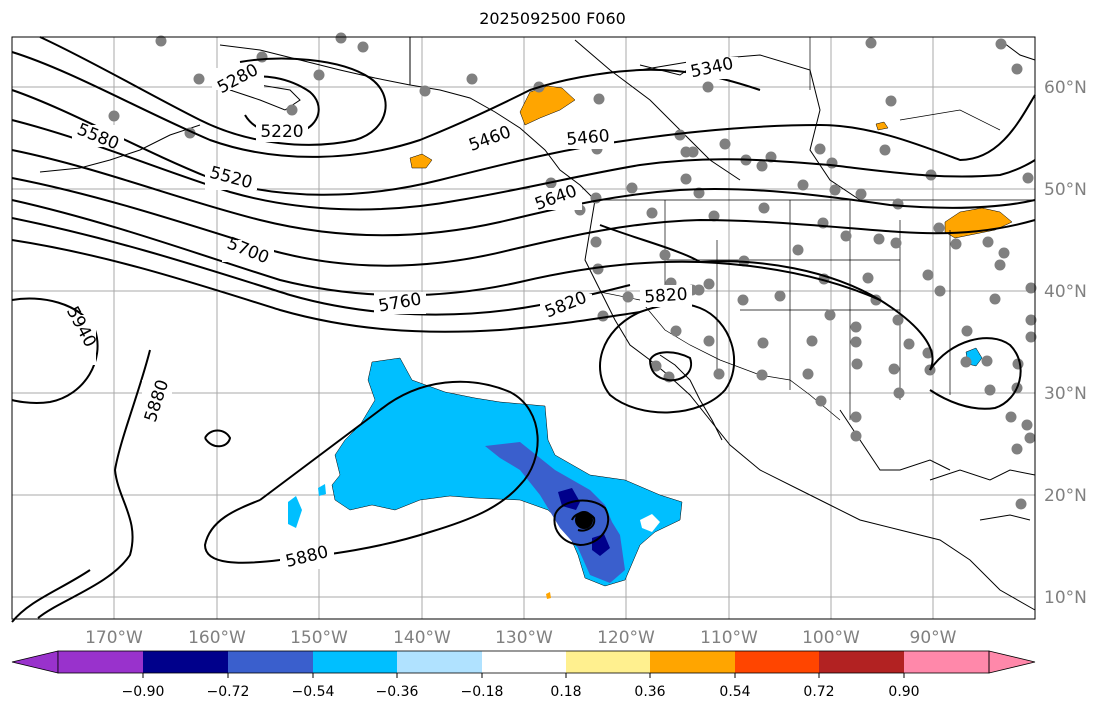 This screenshot has width=1105, height=712. I want to click on colorbar-tick-label: −0.72, so click(228, 692).